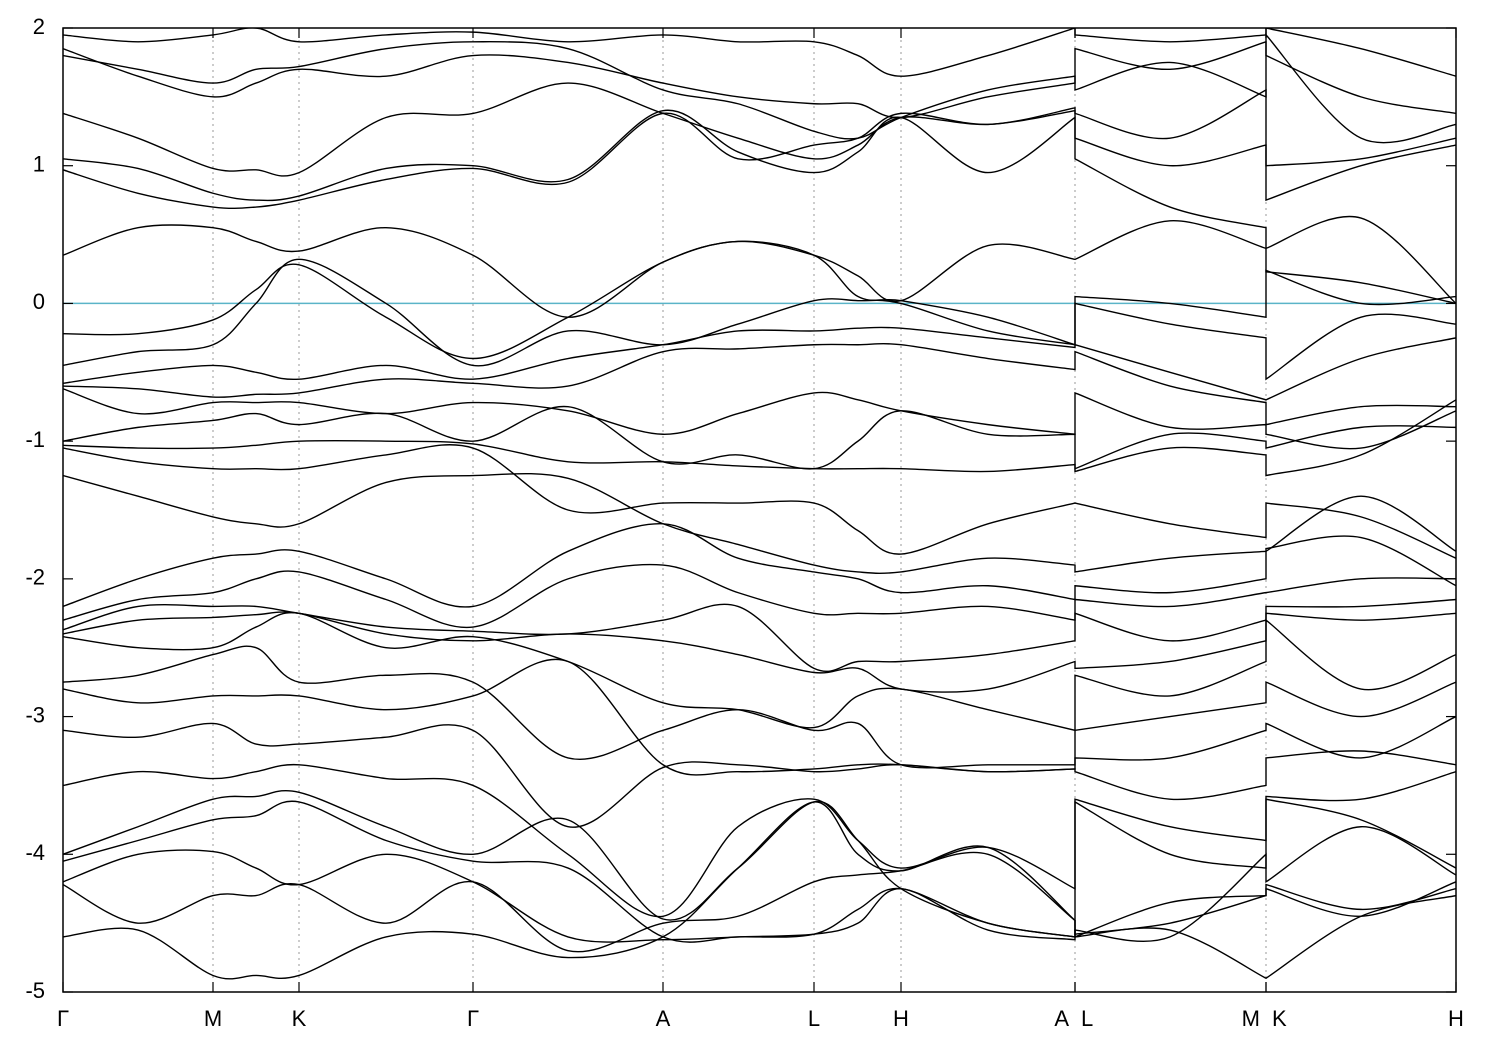  Describe the element at coordinates (35, 714) in the screenshot. I see `y-tick-label: -3` at that location.